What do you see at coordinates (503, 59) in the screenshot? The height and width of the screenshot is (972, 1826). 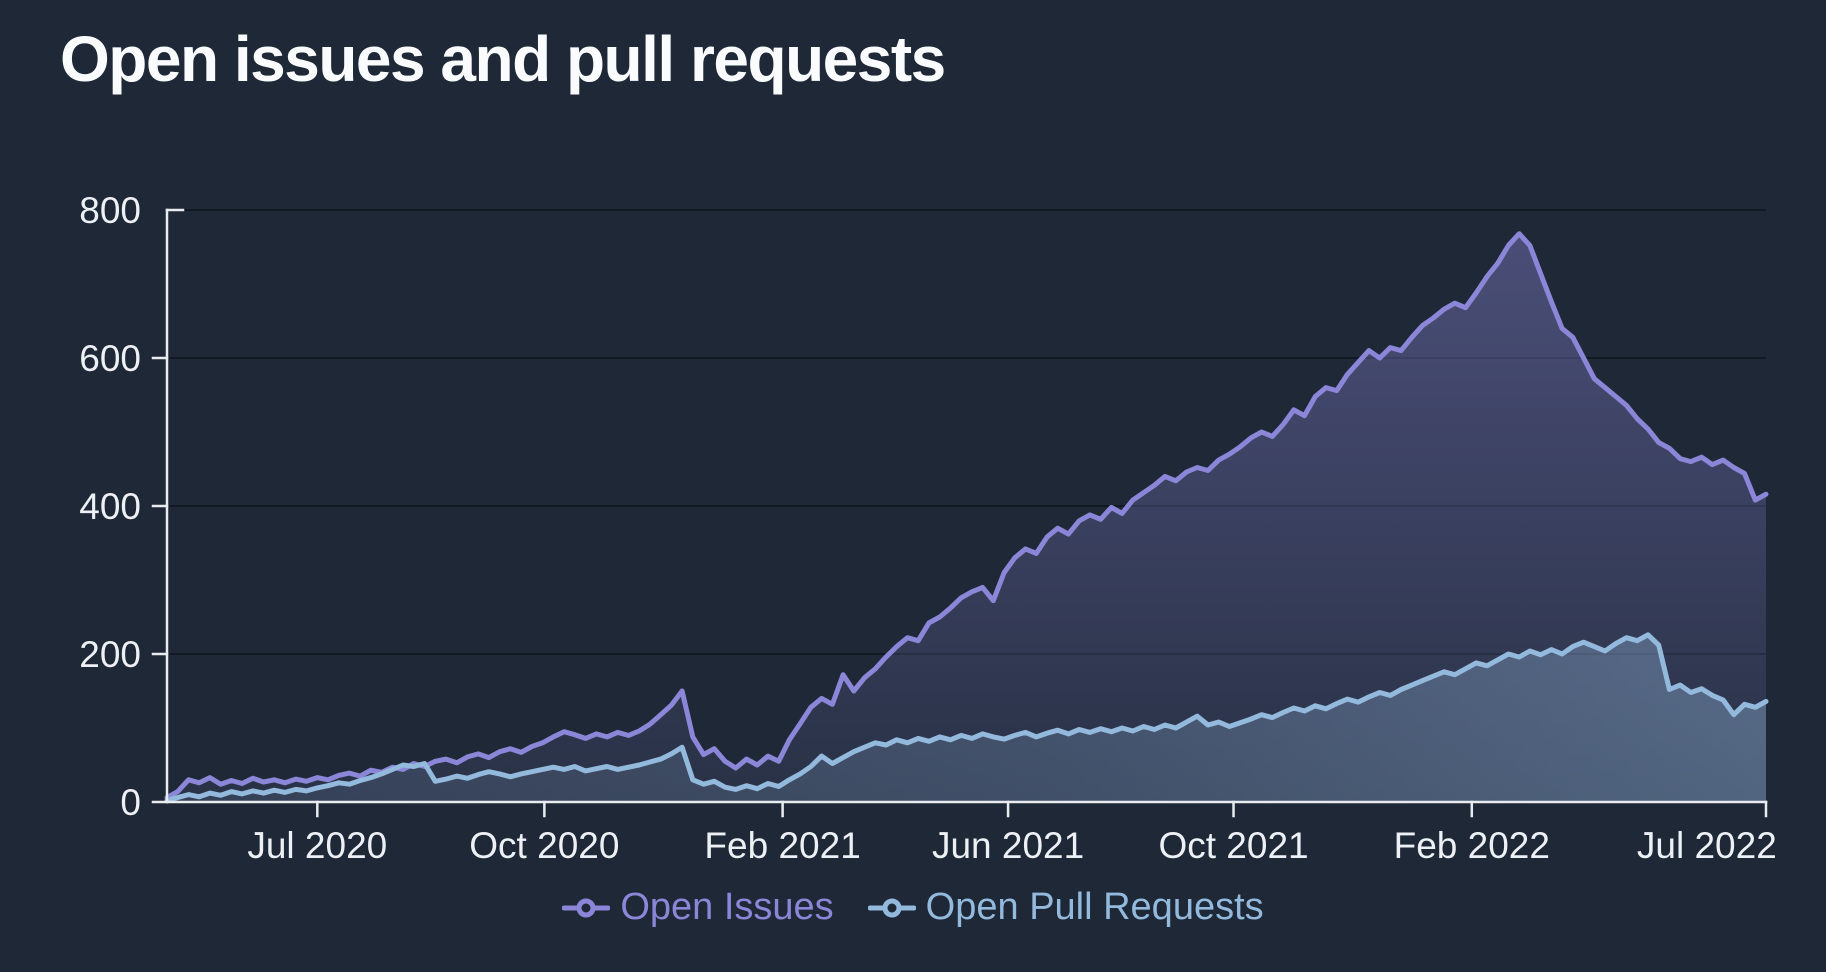 I see `chart-title: Open issues and pull requests` at bounding box center [503, 59].